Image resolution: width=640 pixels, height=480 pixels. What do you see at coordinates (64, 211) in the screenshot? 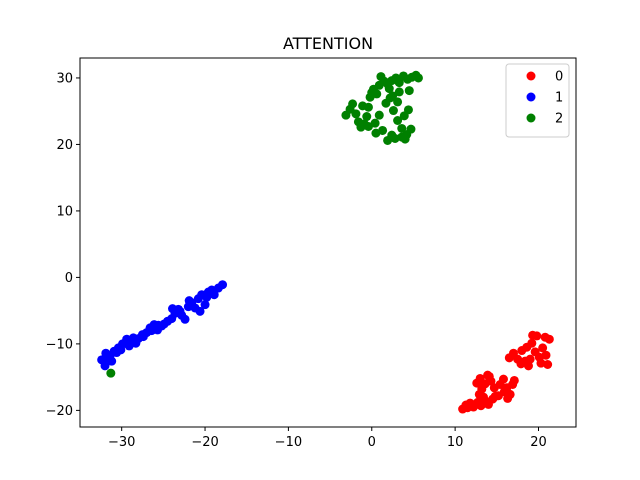
I see `y-tick-label: 10` at bounding box center [64, 211].